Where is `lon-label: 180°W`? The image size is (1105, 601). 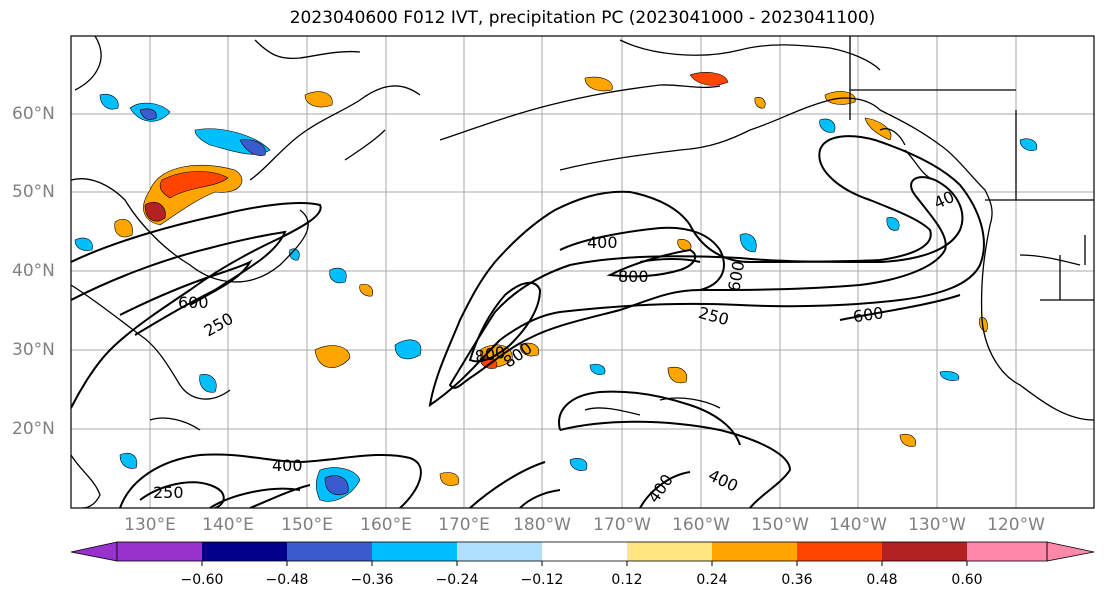
lon-label: 180°W is located at coordinates (542, 525).